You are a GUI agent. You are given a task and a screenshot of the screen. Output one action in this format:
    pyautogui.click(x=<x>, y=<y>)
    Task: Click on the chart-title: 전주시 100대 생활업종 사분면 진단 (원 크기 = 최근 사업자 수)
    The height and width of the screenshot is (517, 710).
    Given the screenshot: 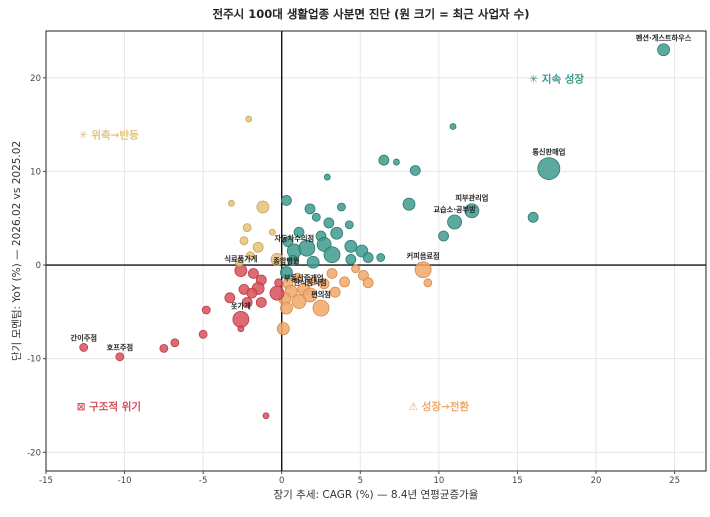 What is the action you would take?
    pyautogui.click(x=371, y=14)
    